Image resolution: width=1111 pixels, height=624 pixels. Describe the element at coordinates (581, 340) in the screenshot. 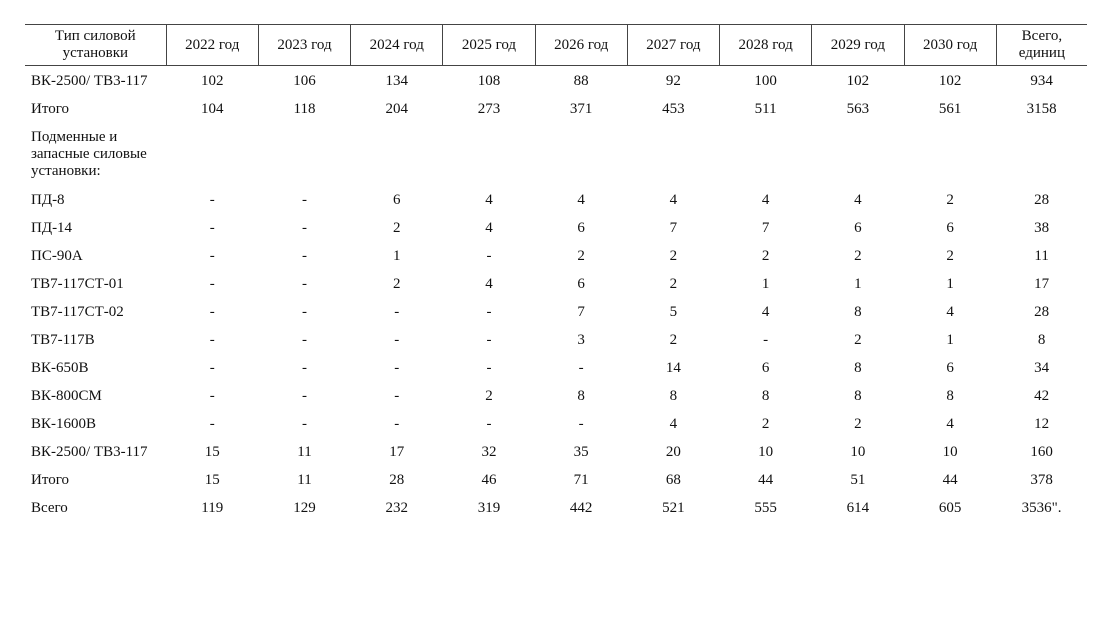

I see `row-value-cell: 3` at that location.